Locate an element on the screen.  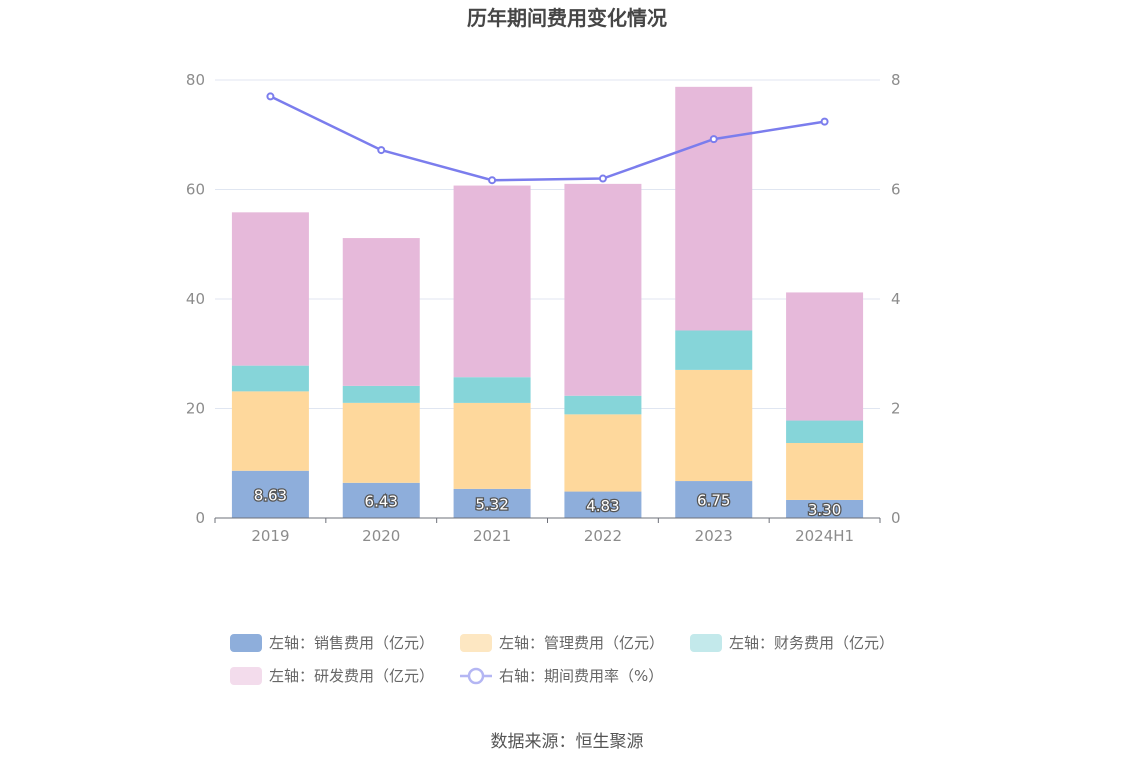
legend-label: 左轴：研发费用（亿元） is located at coordinates (351, 676).